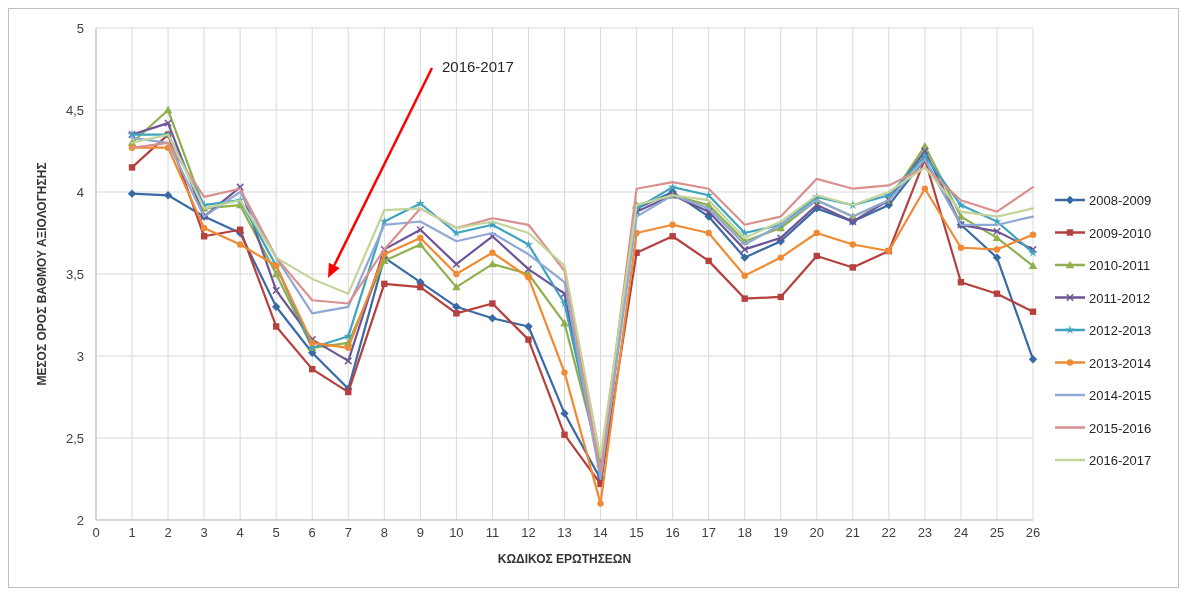 Image resolution: width=1187 pixels, height=596 pixels. Describe the element at coordinates (1120, 460) in the screenshot. I see `legend-label: 2016-2017` at that location.